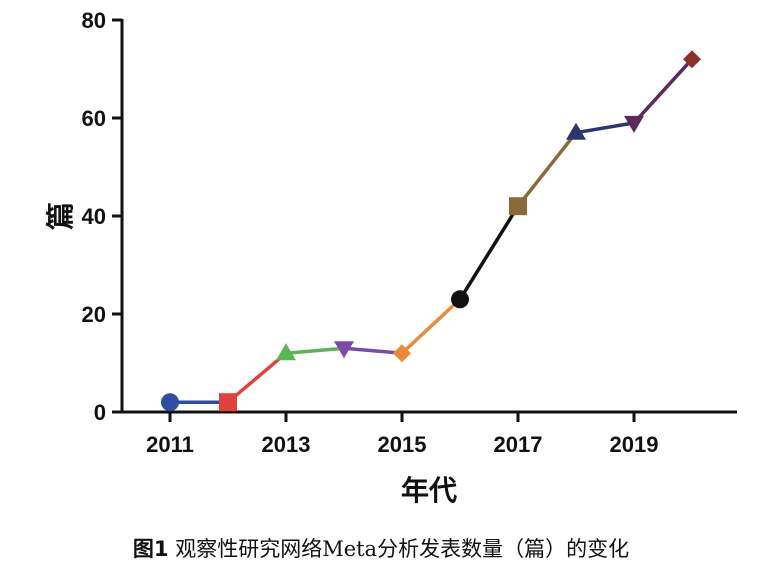 Image resolution: width=762 pixels, height=576 pixels. What do you see at coordinates (94, 314) in the screenshot?
I see `y-tick-label: 20` at bounding box center [94, 314].